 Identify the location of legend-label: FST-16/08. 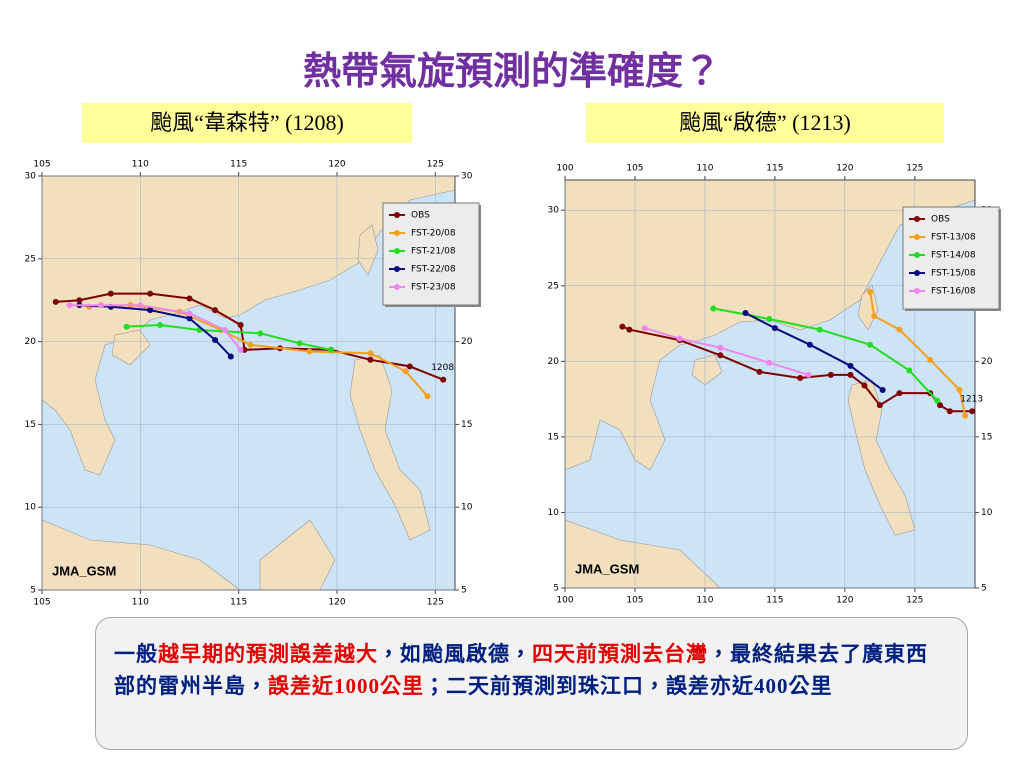
(953, 292).